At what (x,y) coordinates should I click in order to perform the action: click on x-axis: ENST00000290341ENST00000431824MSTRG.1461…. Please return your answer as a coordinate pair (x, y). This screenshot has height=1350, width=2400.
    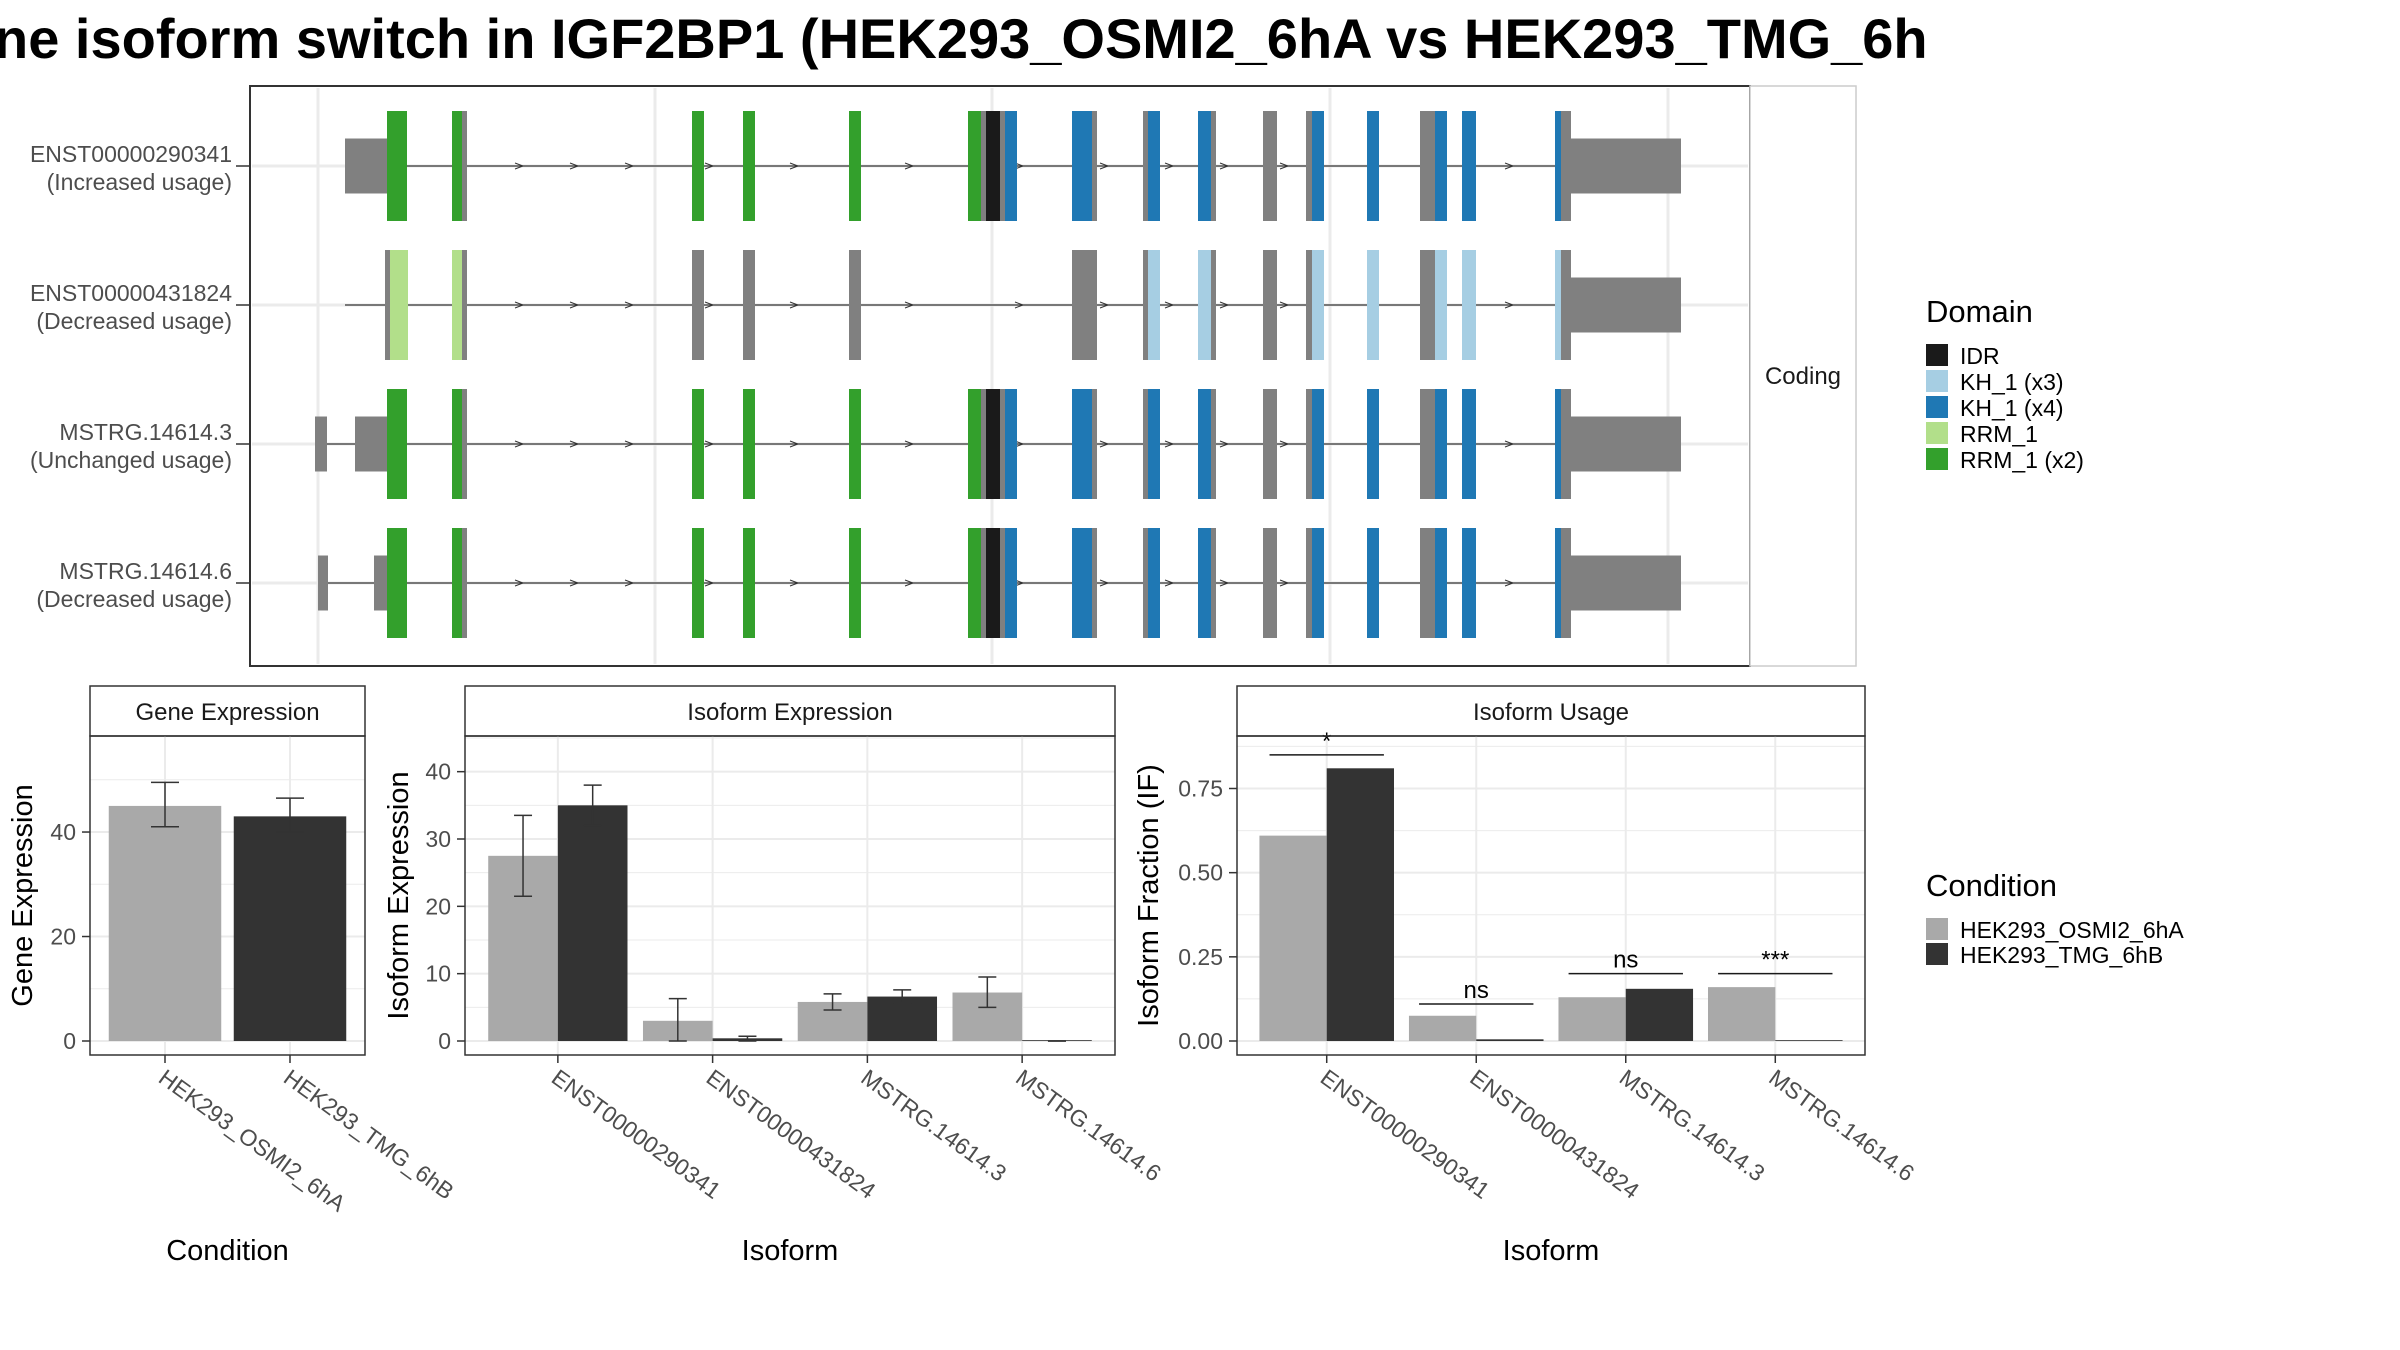
    Looking at the image, I should click on (856, 1161).